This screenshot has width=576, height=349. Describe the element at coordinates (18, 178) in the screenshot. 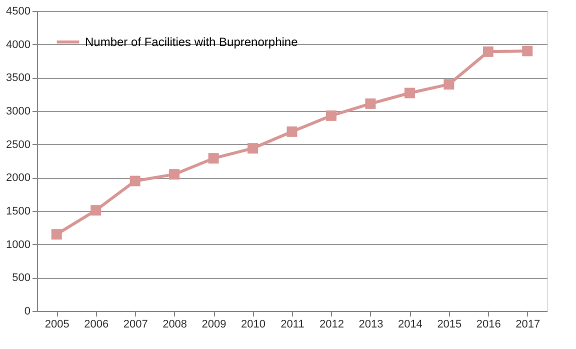

I see `y-tick-label: 2000` at that location.